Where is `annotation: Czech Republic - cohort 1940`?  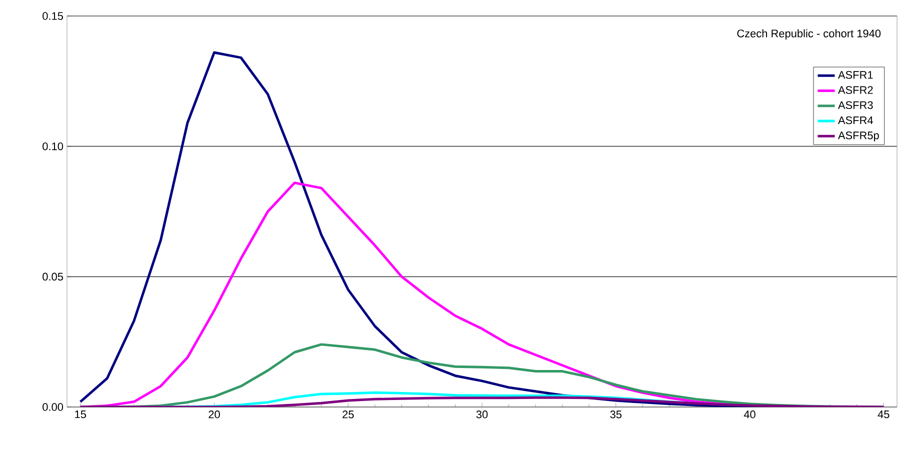
annotation: Czech Republic - cohort 1940 is located at coordinates (809, 34).